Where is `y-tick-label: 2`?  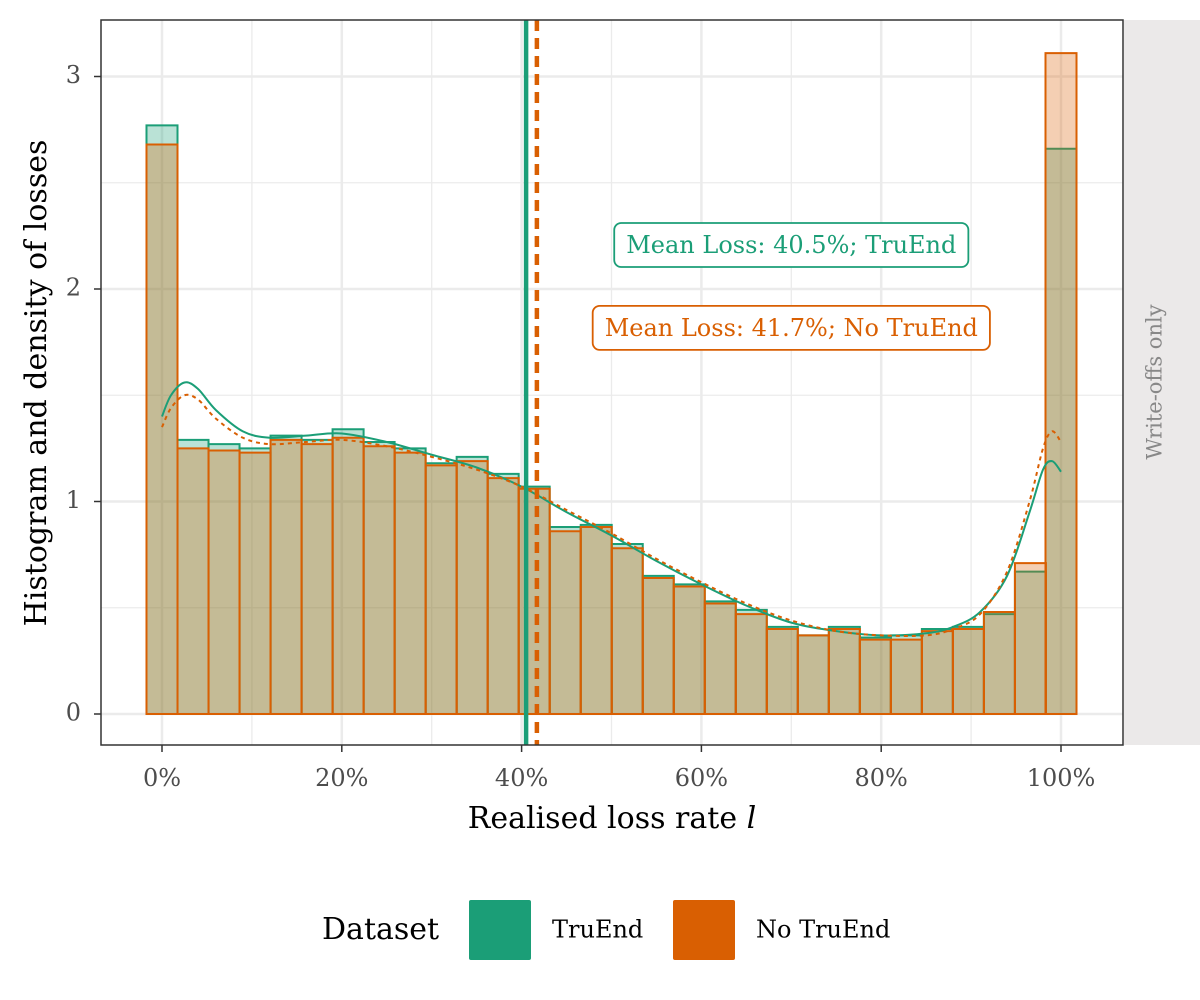 y-tick-label: 2 is located at coordinates (73, 288).